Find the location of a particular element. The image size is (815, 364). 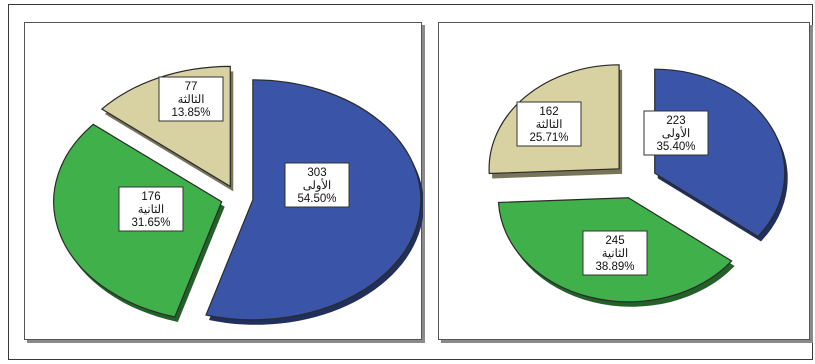

slice-count-label: 223 is located at coordinates (675, 121).